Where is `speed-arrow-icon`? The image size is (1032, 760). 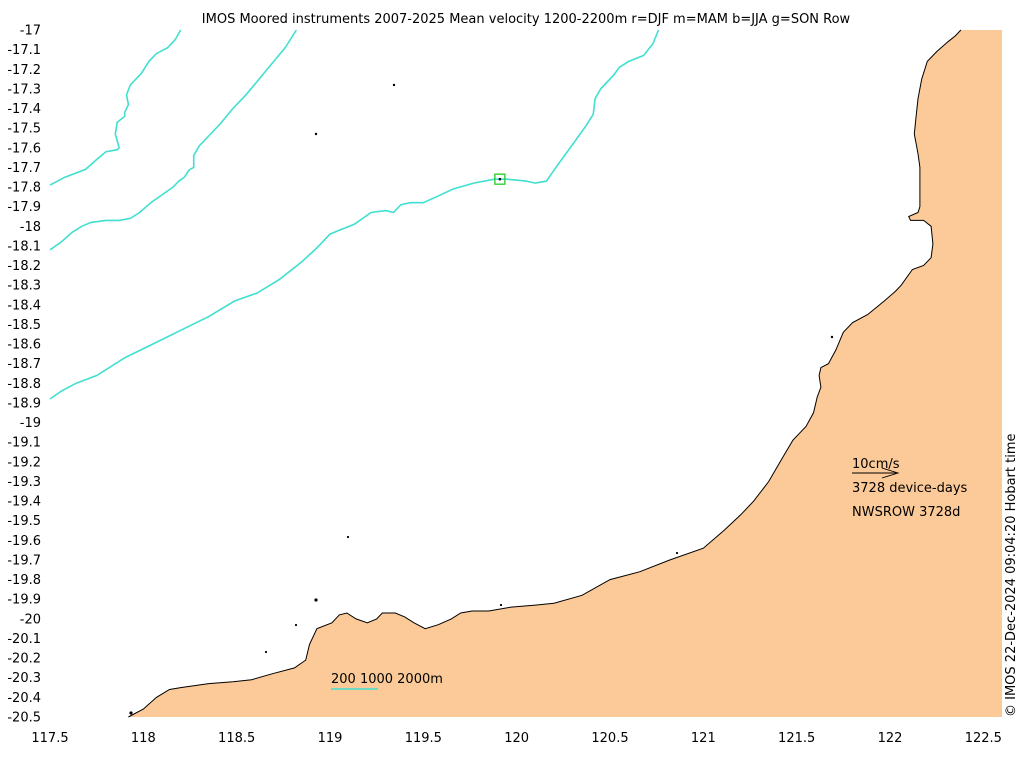 speed-arrow-icon is located at coordinates (876, 473).